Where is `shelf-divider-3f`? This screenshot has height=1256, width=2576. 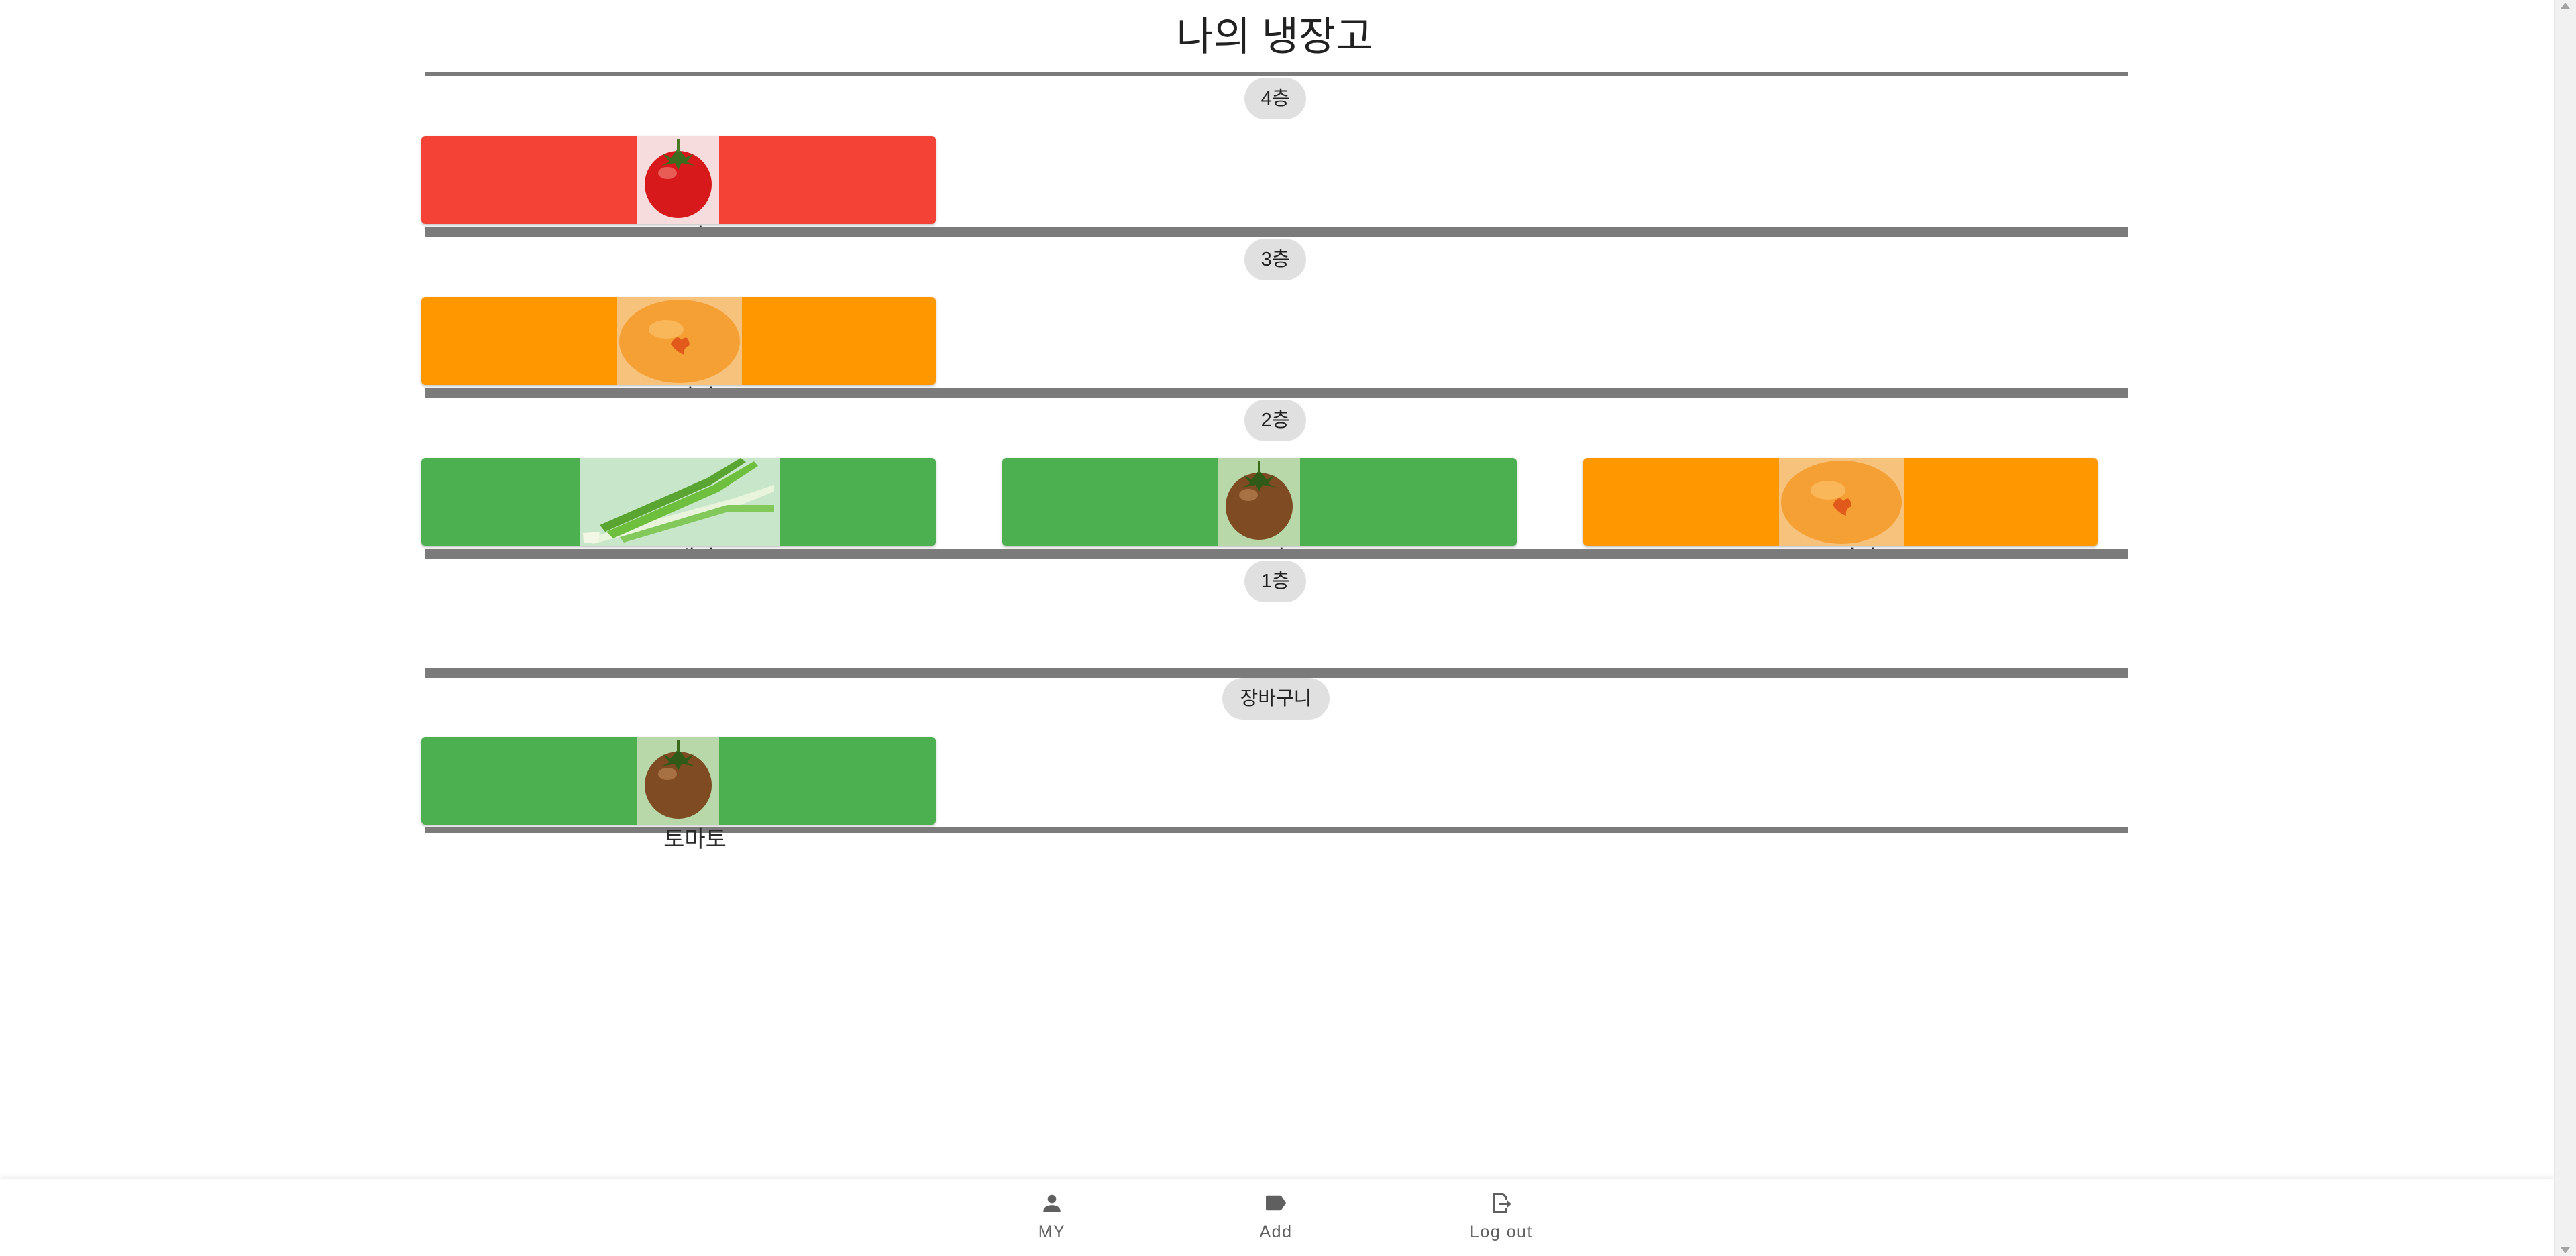 shelf-divider-3f is located at coordinates (1276, 393).